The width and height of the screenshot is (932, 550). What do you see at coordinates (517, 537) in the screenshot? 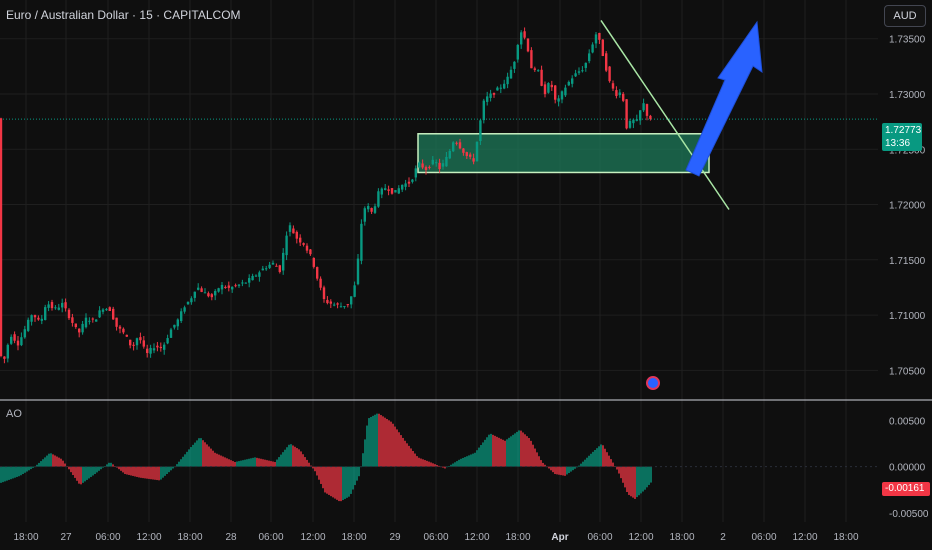
I see `time-axis-label: 18:00` at bounding box center [517, 537].